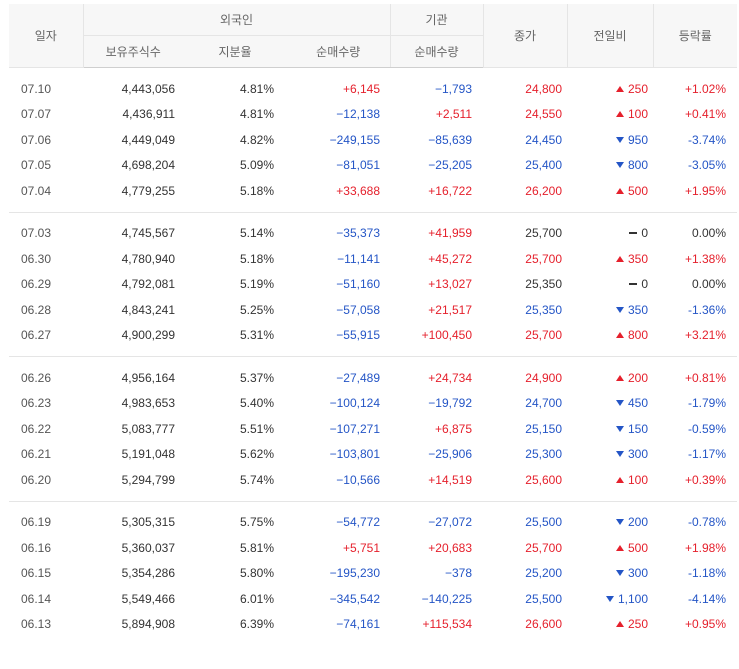  Describe the element at coordinates (36, 403) in the screenshot. I see `cell-date: 06.23` at that location.